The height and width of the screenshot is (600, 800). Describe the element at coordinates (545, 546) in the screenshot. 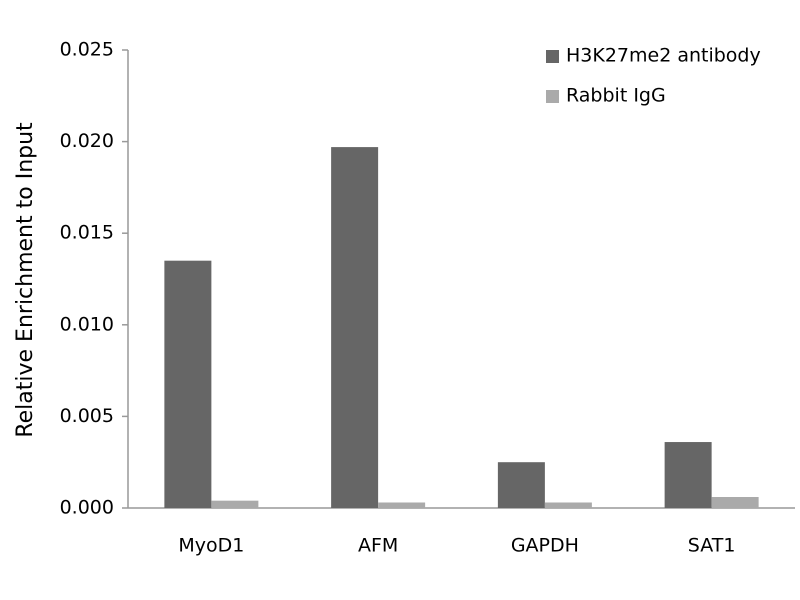

I see `x-tick-label: GAPDH` at that location.